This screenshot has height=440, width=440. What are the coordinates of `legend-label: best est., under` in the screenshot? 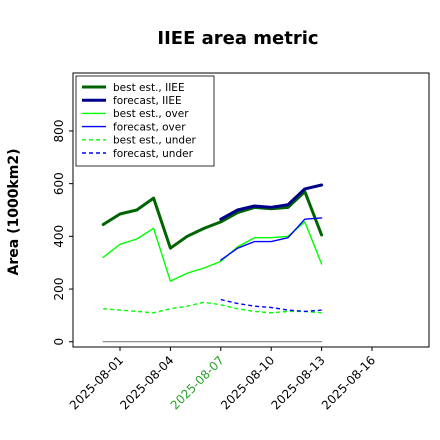 It's located at (155, 141).